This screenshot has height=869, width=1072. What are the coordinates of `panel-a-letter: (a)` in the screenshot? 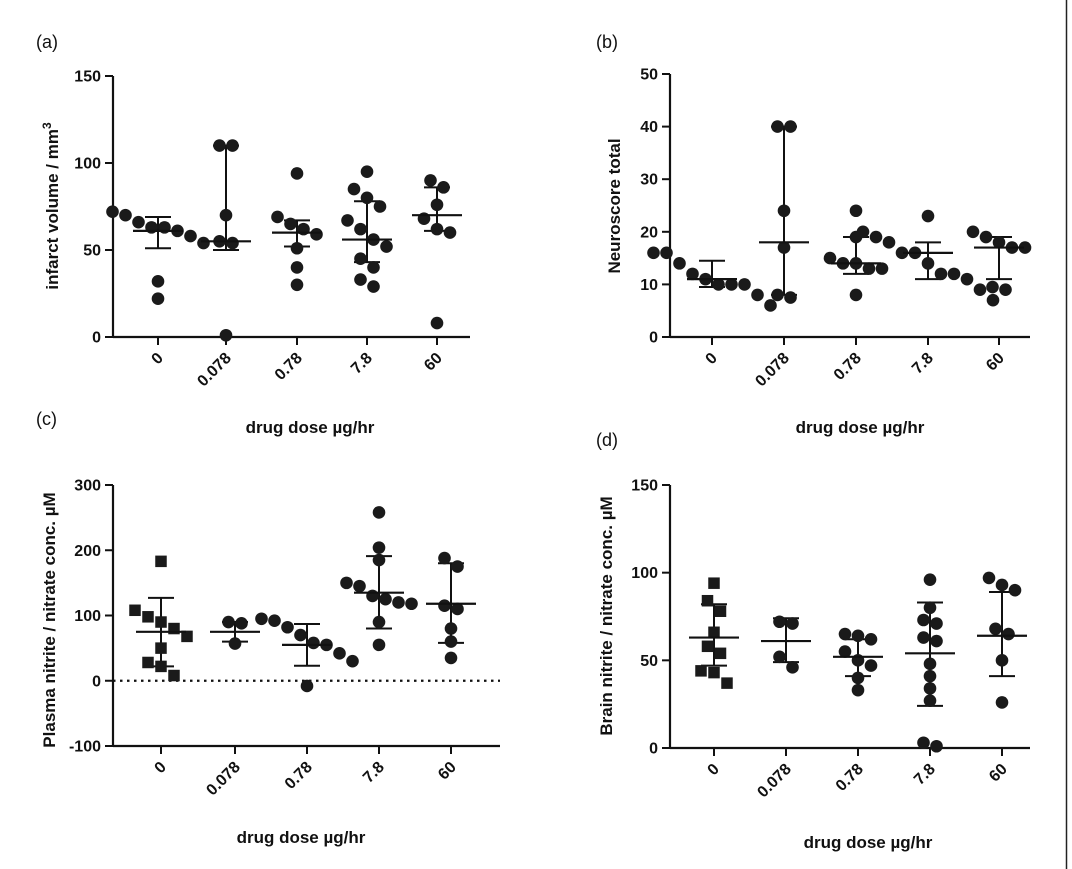 It's located at (47, 42).